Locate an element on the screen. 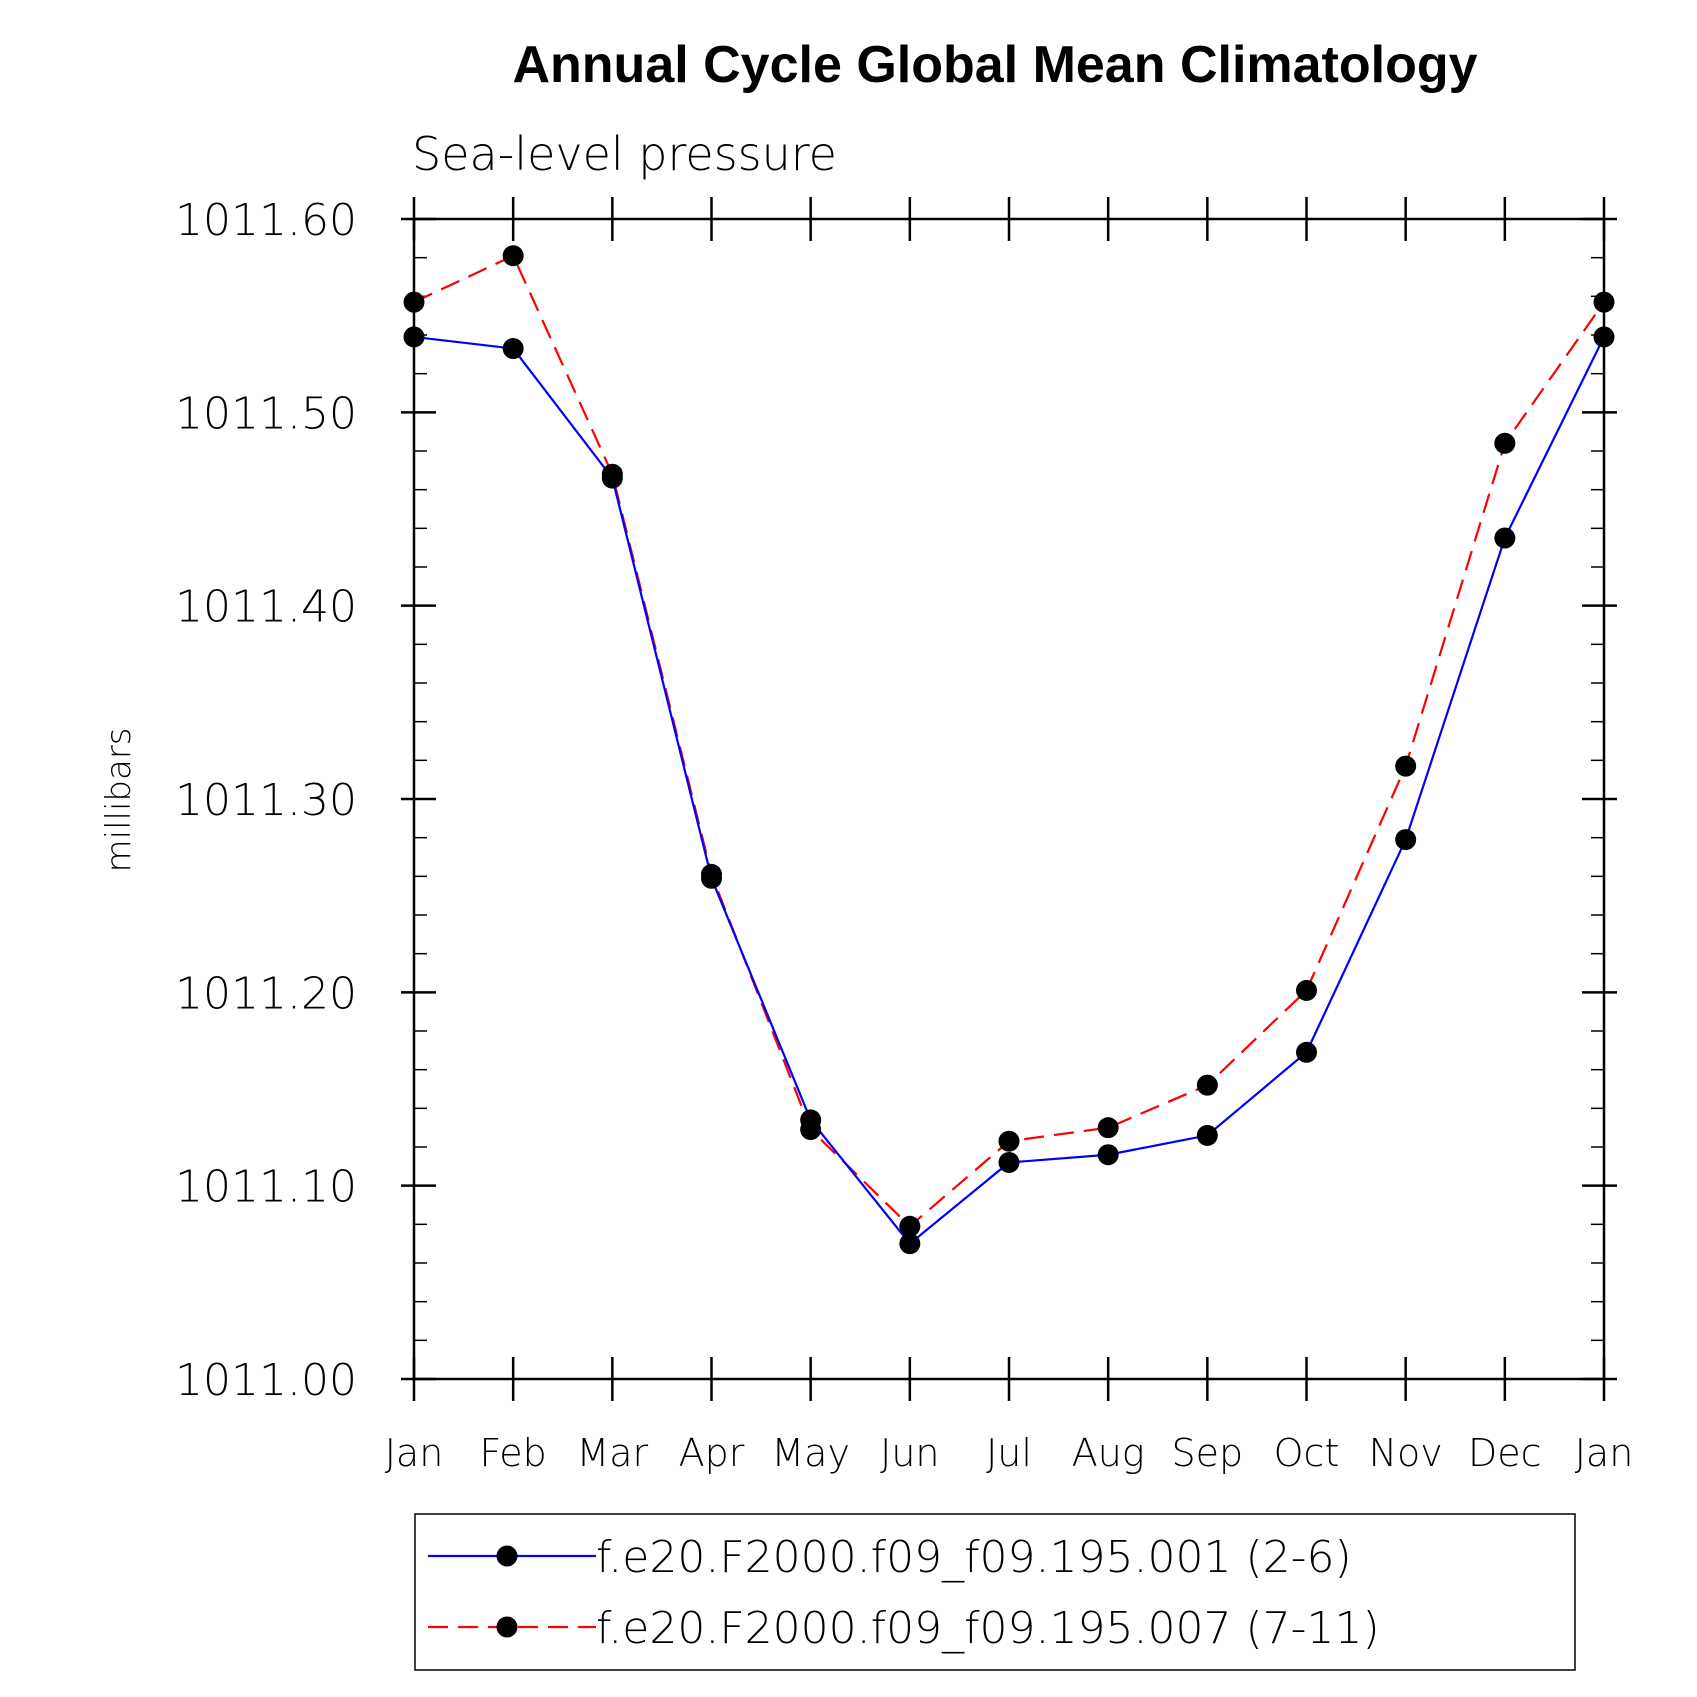 This screenshot has width=1697, height=1697. x-tick-label: Jul is located at coordinates (1009, 1453).